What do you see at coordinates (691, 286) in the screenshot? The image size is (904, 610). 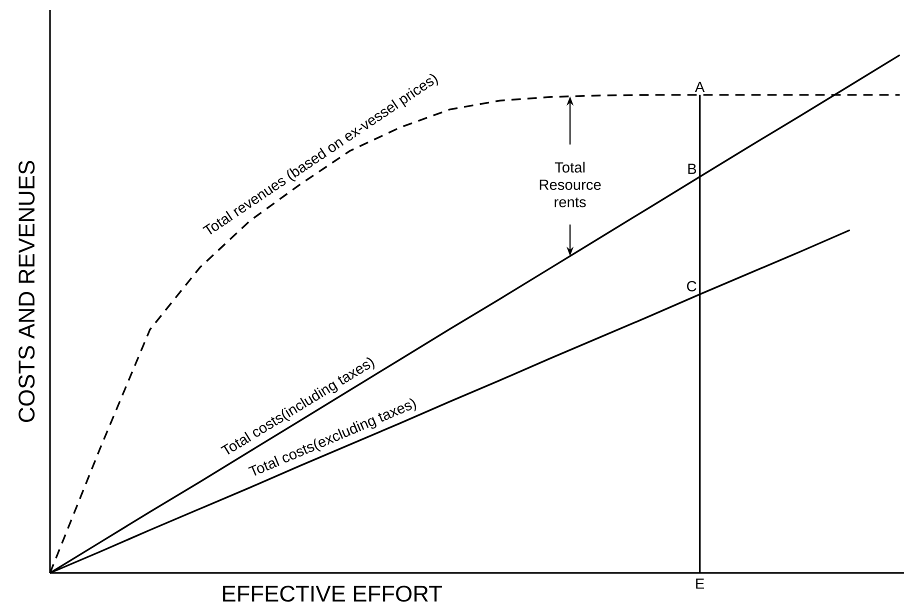 I see `annotation: C` at bounding box center [691, 286].